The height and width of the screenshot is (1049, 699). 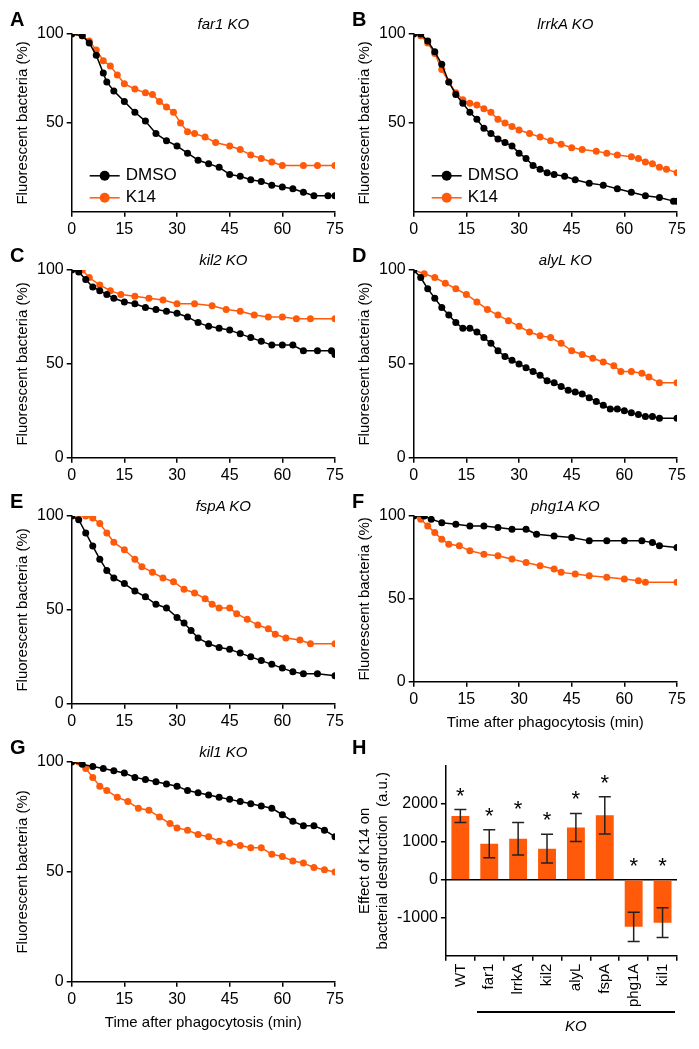 I want to click on x-tick-label: lrrkA, so click(x=517, y=979).